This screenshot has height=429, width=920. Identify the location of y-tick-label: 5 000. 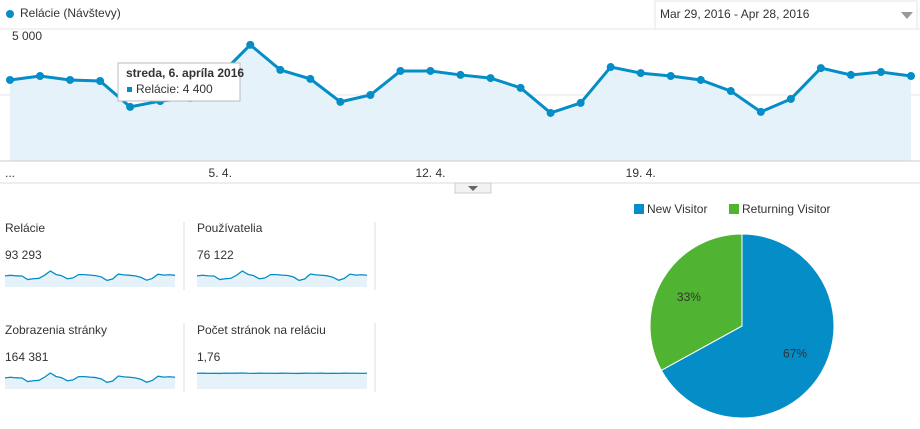
(27, 36).